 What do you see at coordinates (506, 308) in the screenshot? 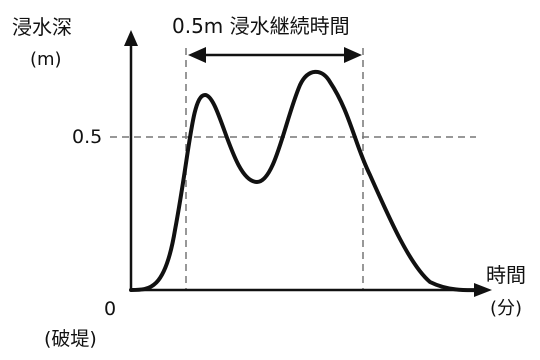
I see `x-axis-label-unit: (分)` at bounding box center [506, 308].